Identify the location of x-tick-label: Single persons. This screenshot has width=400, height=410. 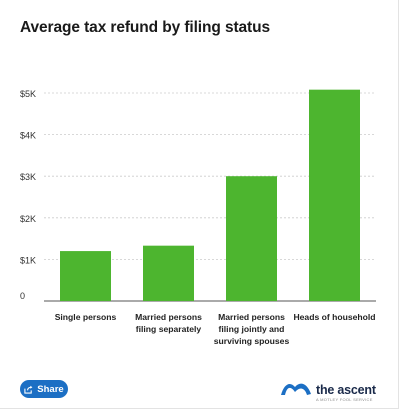
(86, 317).